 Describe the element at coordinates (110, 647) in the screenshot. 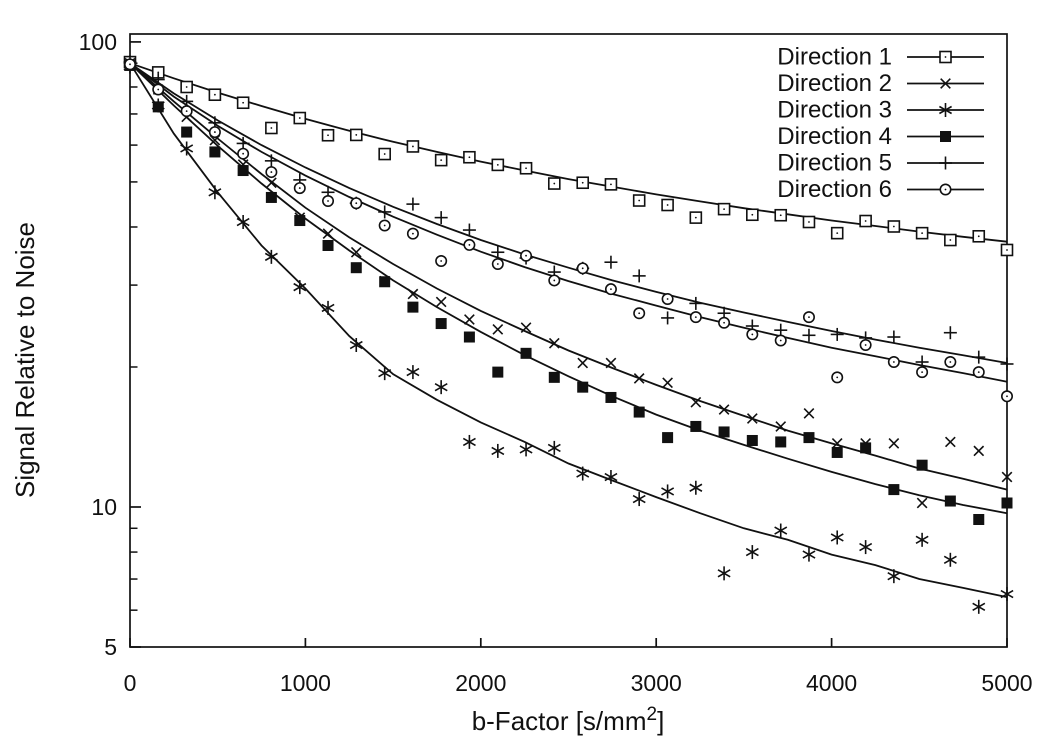

I see `y-tick-label: 5` at that location.